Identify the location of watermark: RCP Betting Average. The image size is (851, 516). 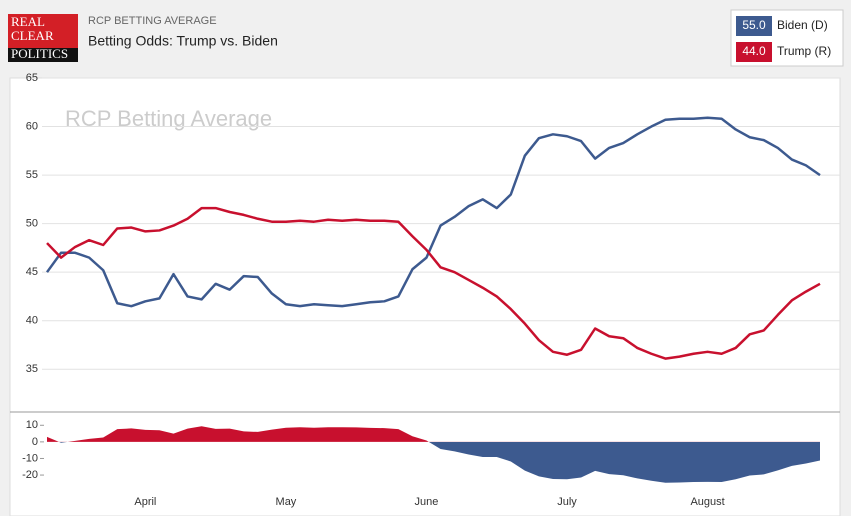
(168, 118).